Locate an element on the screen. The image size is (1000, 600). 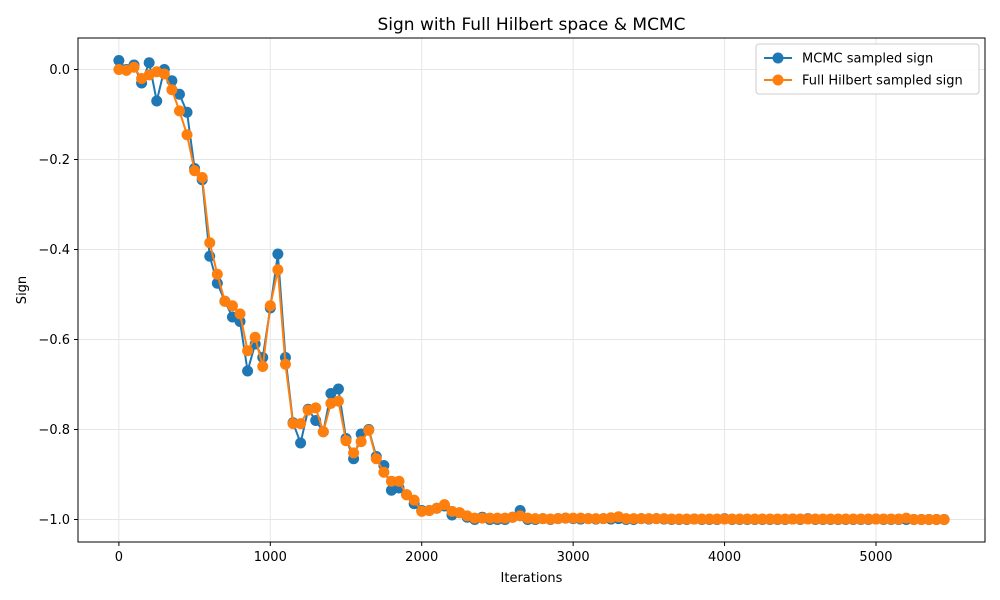
x-axis: 0 1000 2000 3000 4000 5000 is located at coordinates (504, 553).